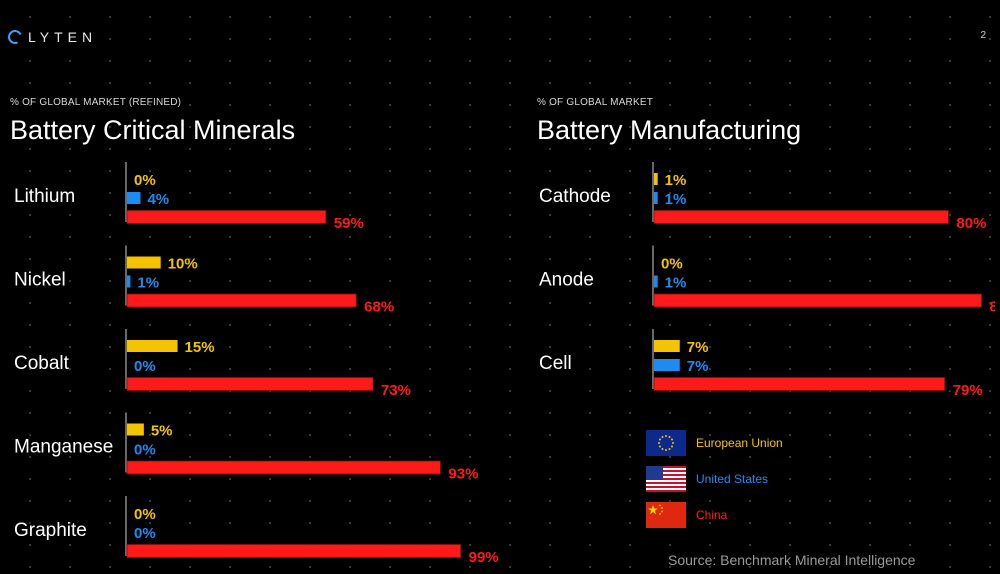 The image size is (1000, 574). What do you see at coordinates (241, 300) in the screenshot?
I see `bar-nickel-china` at bounding box center [241, 300].